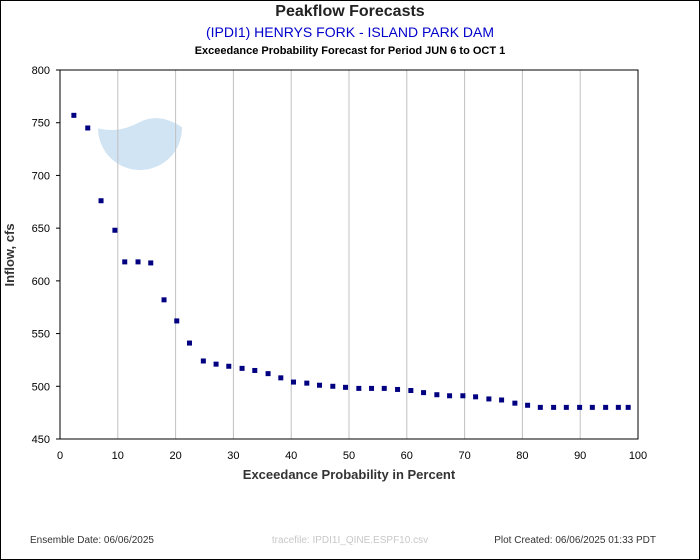 The width and height of the screenshot is (700, 560). What do you see at coordinates (41, 229) in the screenshot?
I see `y-tick-label: 650` at bounding box center [41, 229].